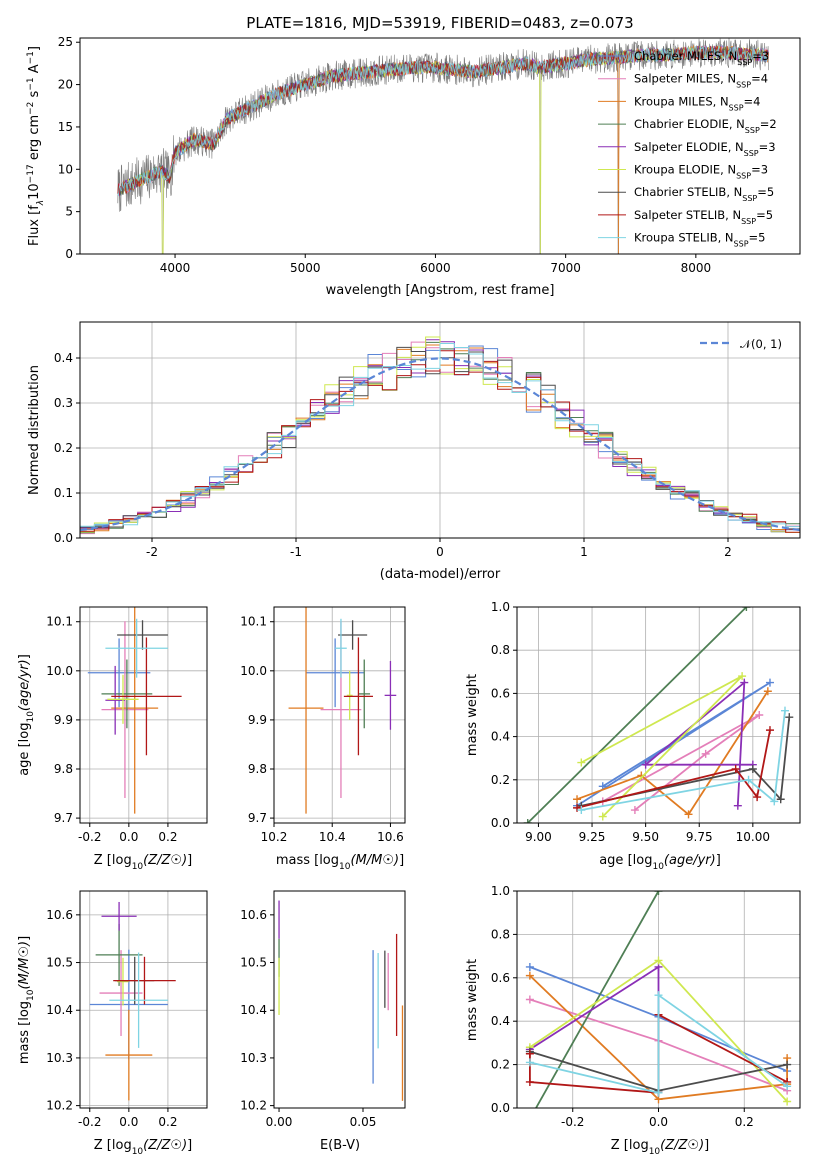  Describe the element at coordinates (340, 862) in the screenshot. I see `x-axis-label: mass [log10(M/M☉)]` at that location.